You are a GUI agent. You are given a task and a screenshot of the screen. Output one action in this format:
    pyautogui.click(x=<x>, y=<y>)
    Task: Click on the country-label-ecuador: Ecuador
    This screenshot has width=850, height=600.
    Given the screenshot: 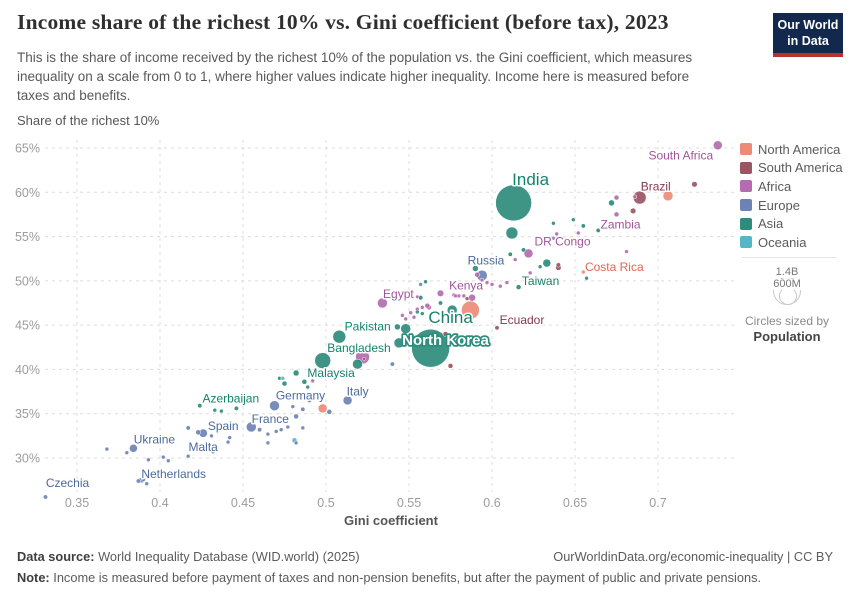 What is the action you would take?
    pyautogui.click(x=522, y=319)
    